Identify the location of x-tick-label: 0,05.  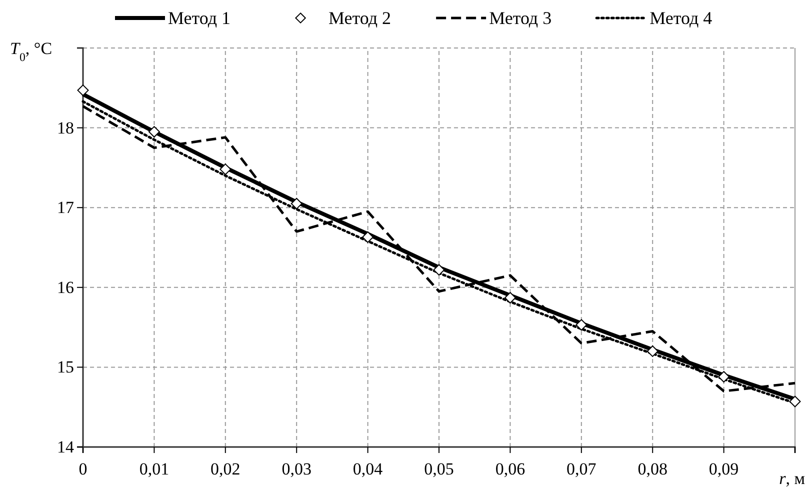
(439, 469).